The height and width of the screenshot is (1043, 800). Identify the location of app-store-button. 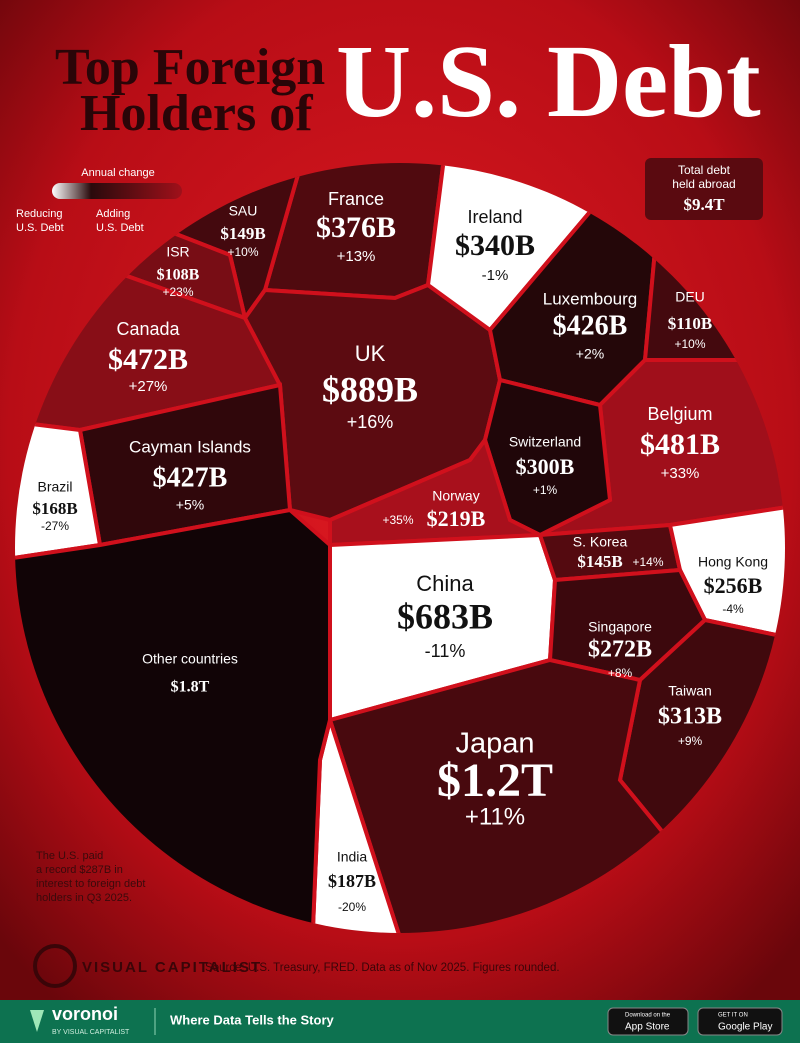
(648, 1021).